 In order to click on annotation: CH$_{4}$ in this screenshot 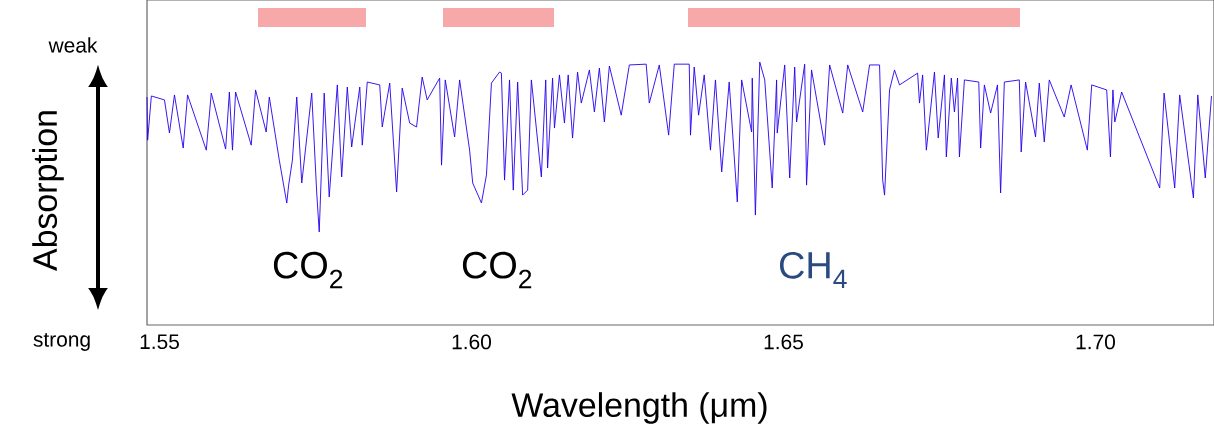, I will do `click(813, 270)`.